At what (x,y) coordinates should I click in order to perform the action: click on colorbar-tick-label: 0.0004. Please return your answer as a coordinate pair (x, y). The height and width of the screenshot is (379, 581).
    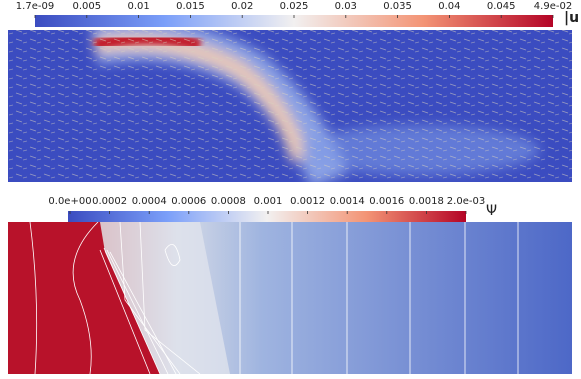
    Looking at the image, I should click on (149, 201).